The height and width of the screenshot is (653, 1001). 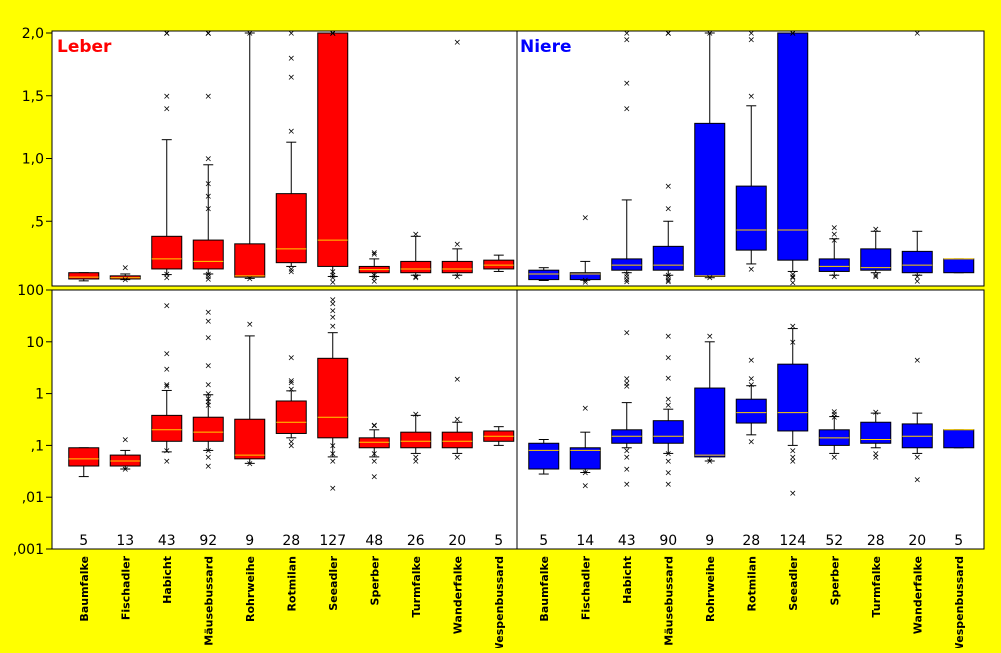 I want to click on category-label: Turmfalke, so click(x=416, y=586).